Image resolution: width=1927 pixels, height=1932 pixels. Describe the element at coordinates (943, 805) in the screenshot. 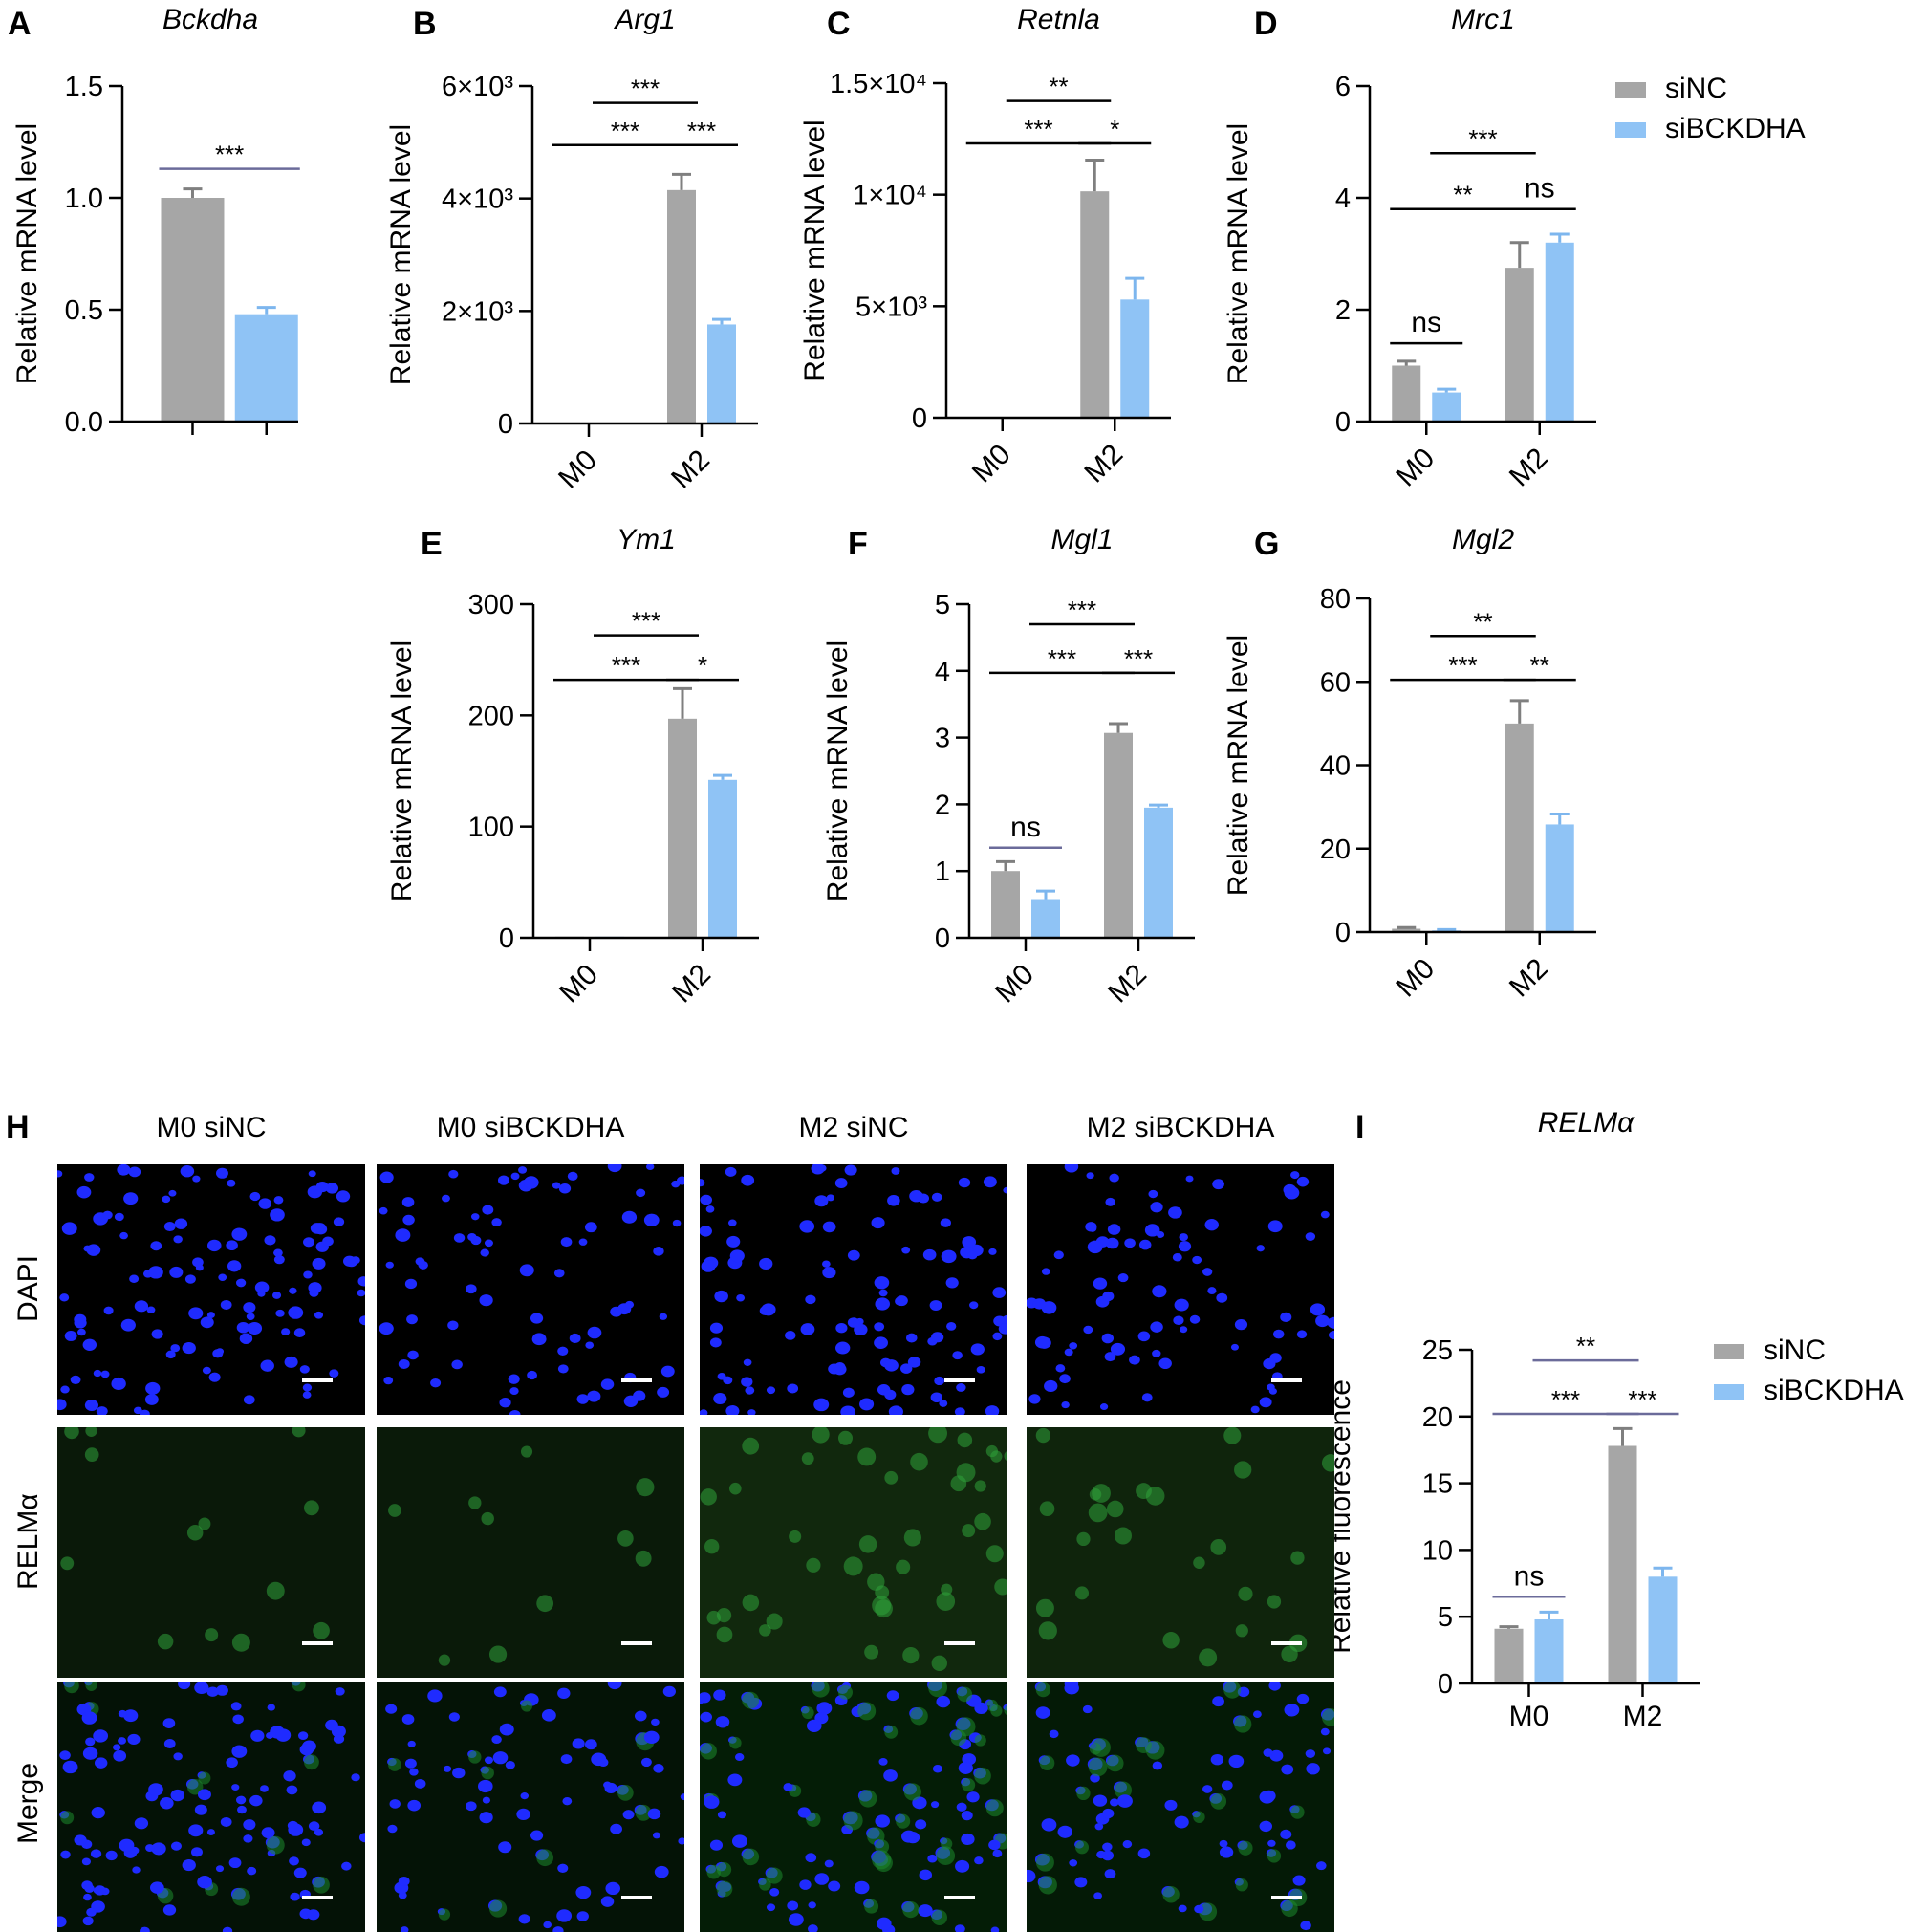

I see `y-tick-label: 2` at that location.